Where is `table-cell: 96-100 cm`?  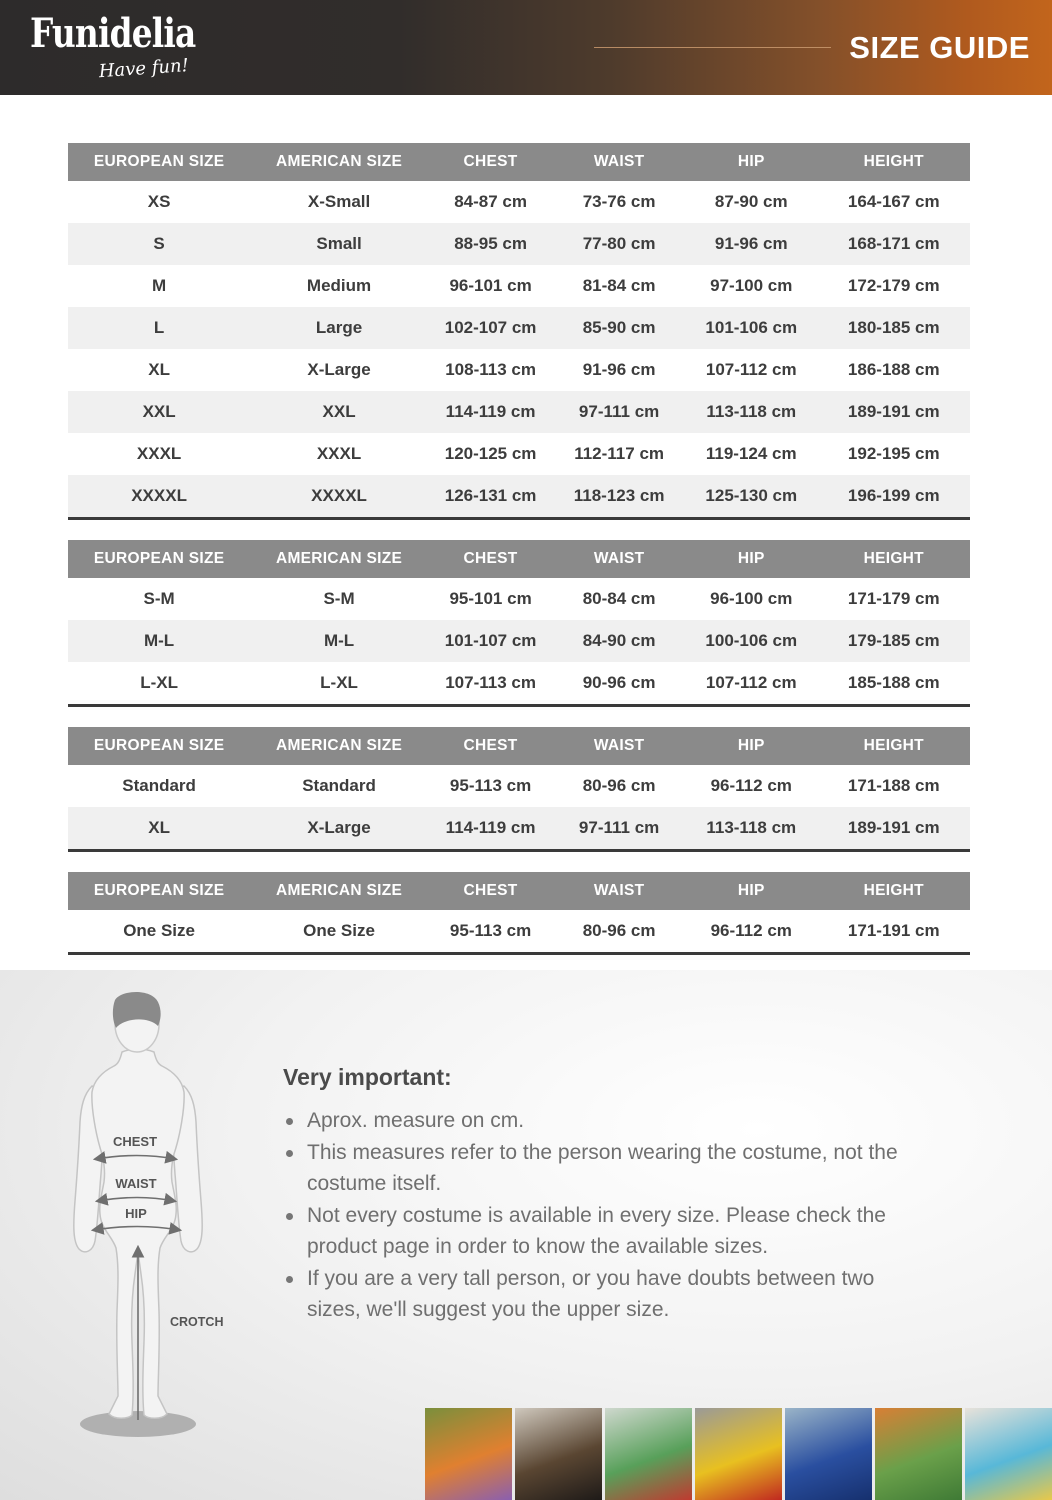 table-cell: 96-100 cm is located at coordinates (751, 598).